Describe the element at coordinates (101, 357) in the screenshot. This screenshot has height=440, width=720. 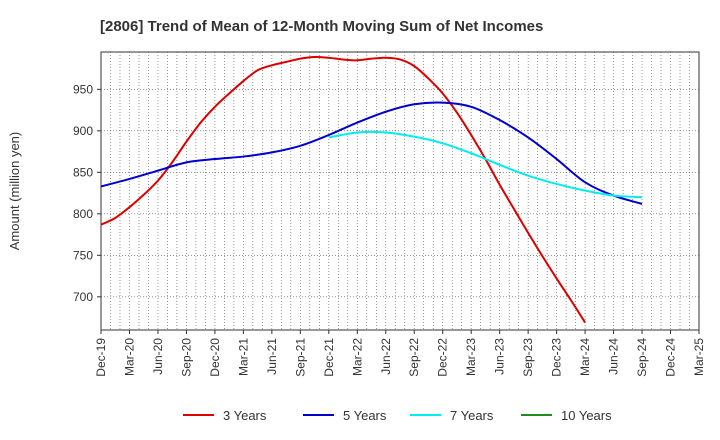
I see `x-tick-label: Dec-19` at that location.